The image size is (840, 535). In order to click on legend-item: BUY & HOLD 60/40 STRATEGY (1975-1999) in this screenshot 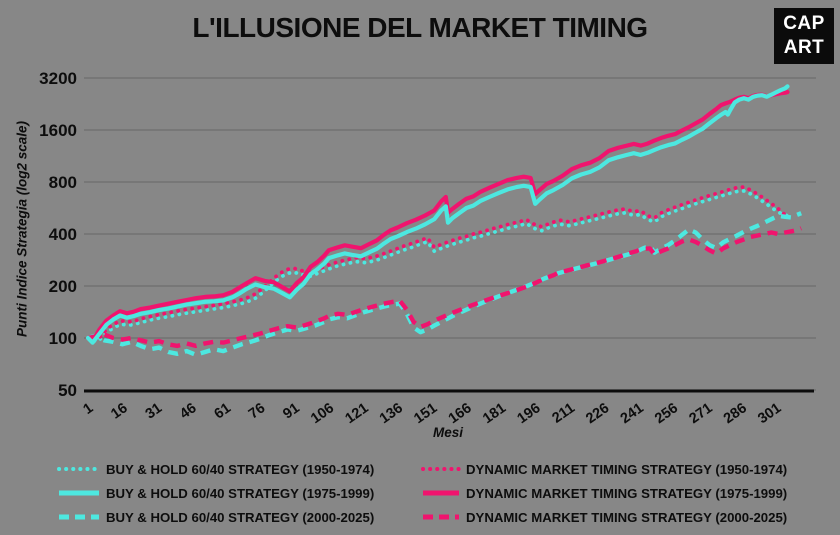, I will do `click(215, 493)`.